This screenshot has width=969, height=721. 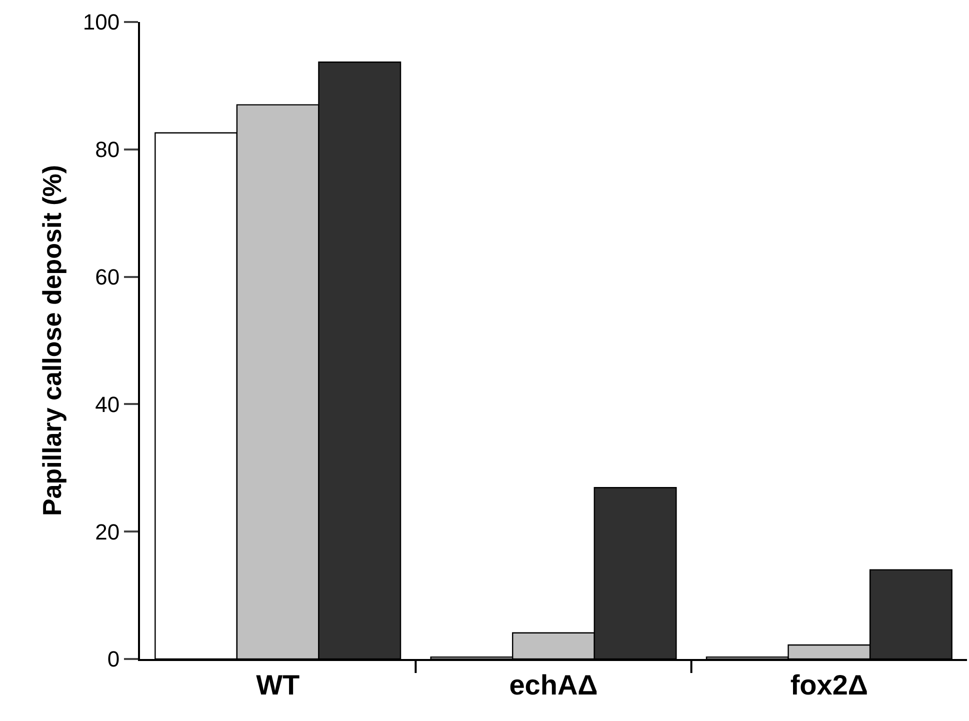 I want to click on x-tick-label: WT, so click(x=278, y=685).